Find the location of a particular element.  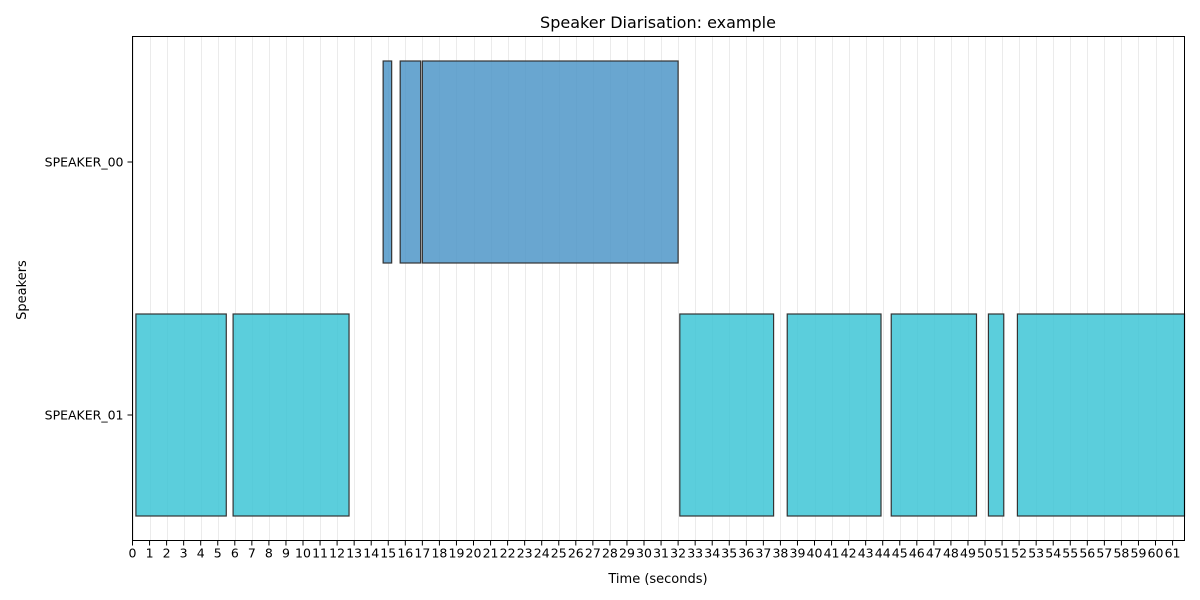

x-tick-label: 17 is located at coordinates (422, 553).